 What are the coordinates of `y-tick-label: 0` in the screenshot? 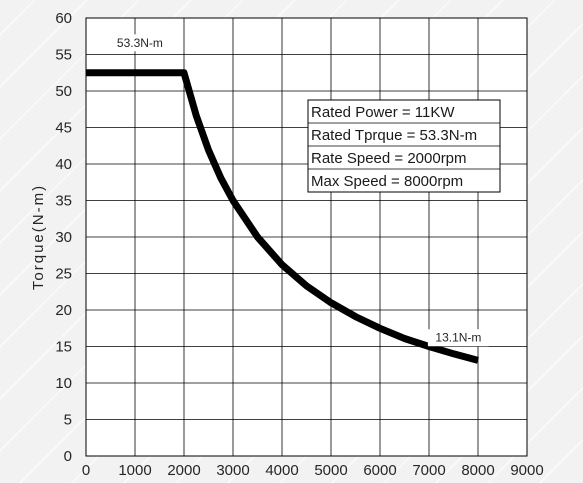 It's located at (68, 456).